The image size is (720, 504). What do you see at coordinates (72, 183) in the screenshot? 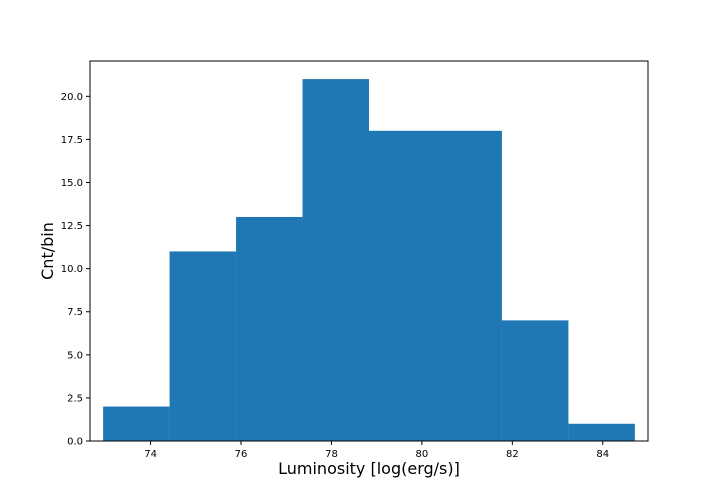
I see `y-tick-label: 15.0` at bounding box center [72, 183].